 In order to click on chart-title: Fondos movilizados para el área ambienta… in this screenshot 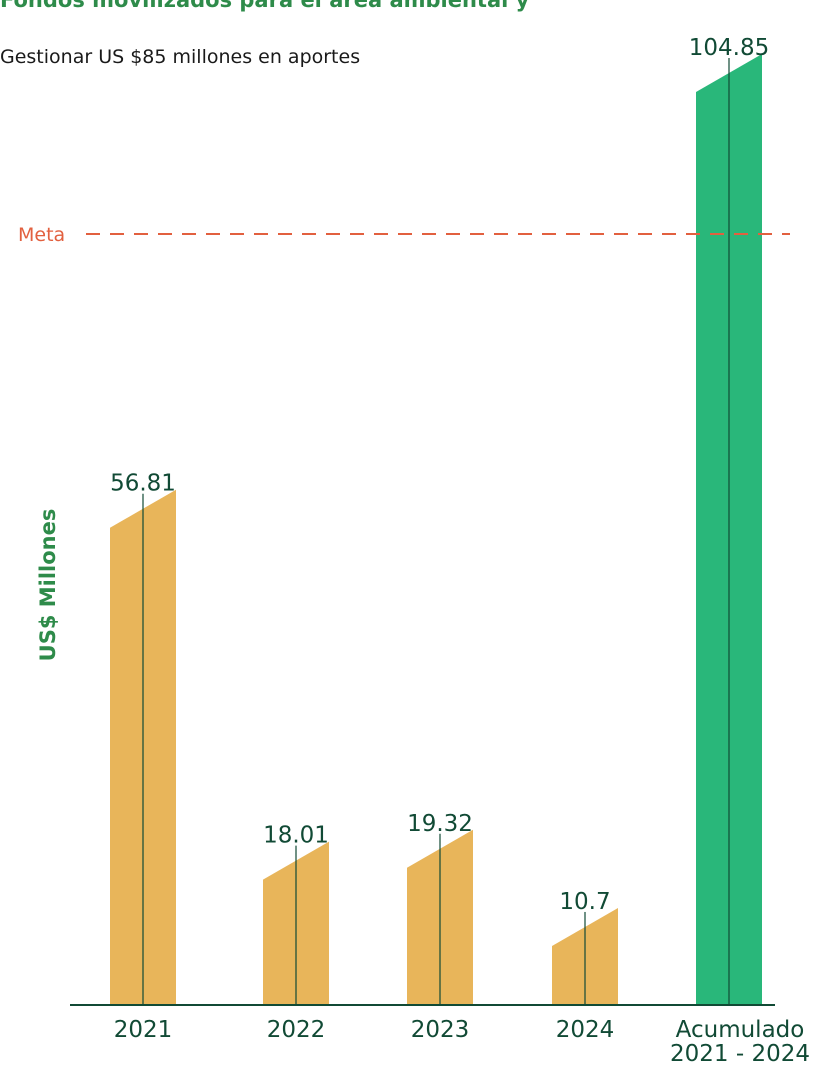, I will do `click(265, 6)`.